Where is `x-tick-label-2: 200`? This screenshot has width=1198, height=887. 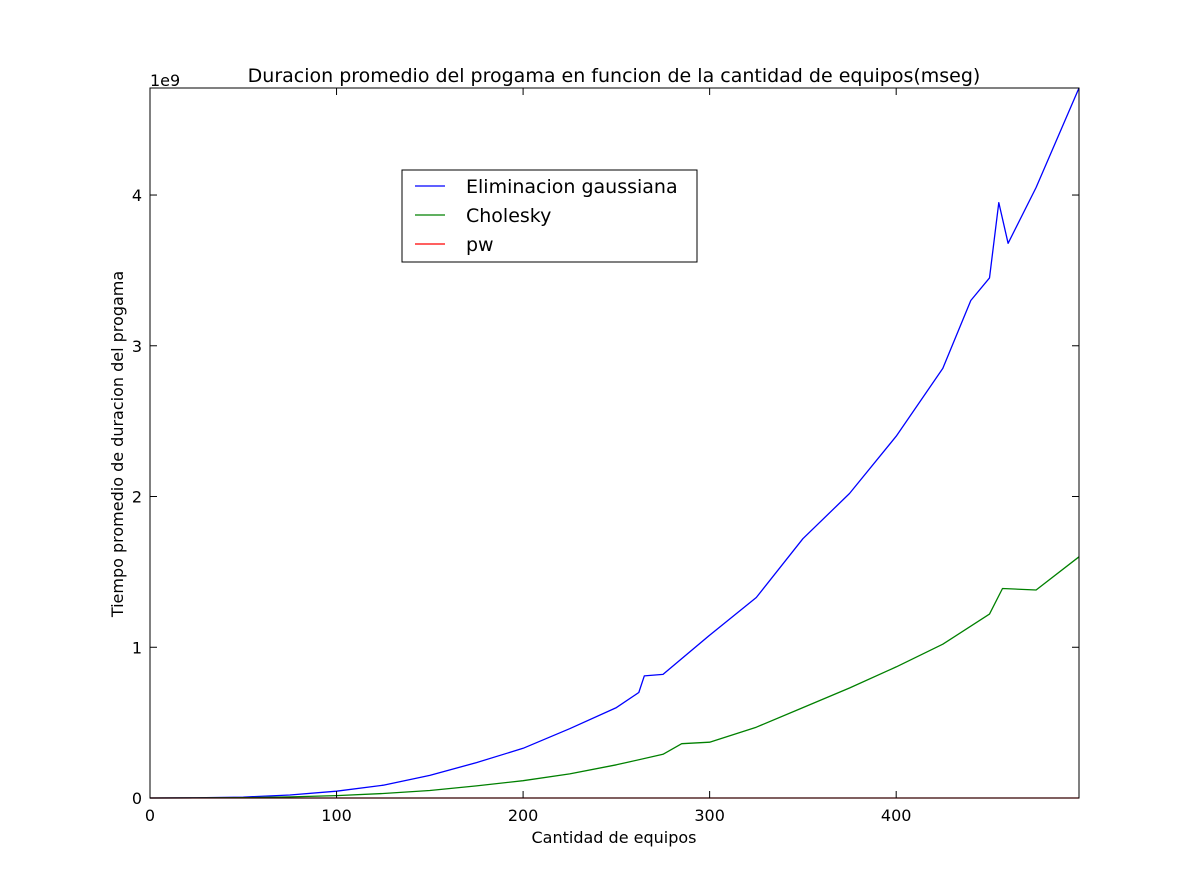
x-tick-label-2: 200 is located at coordinates (523, 815).